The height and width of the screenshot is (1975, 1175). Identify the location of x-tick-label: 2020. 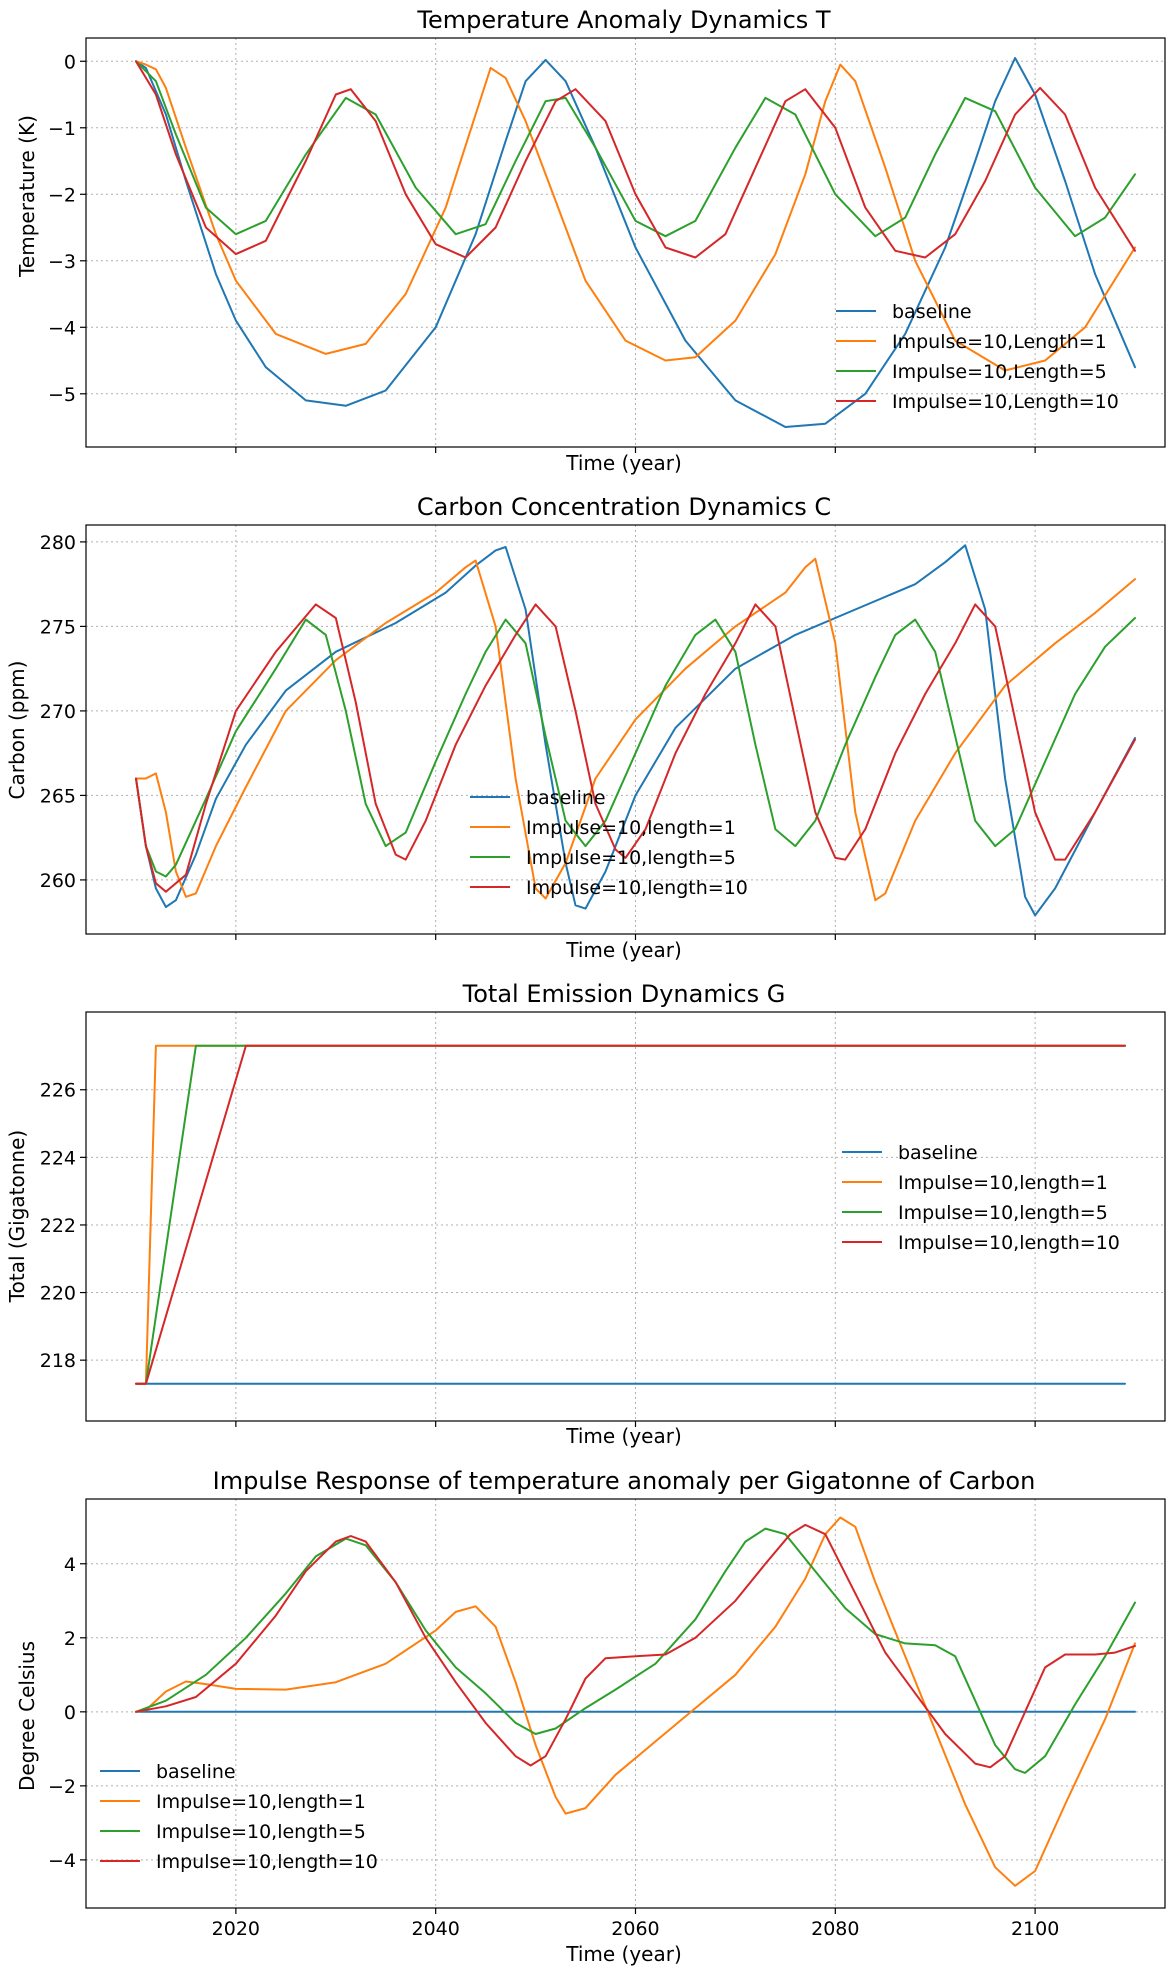
(236, 1929).